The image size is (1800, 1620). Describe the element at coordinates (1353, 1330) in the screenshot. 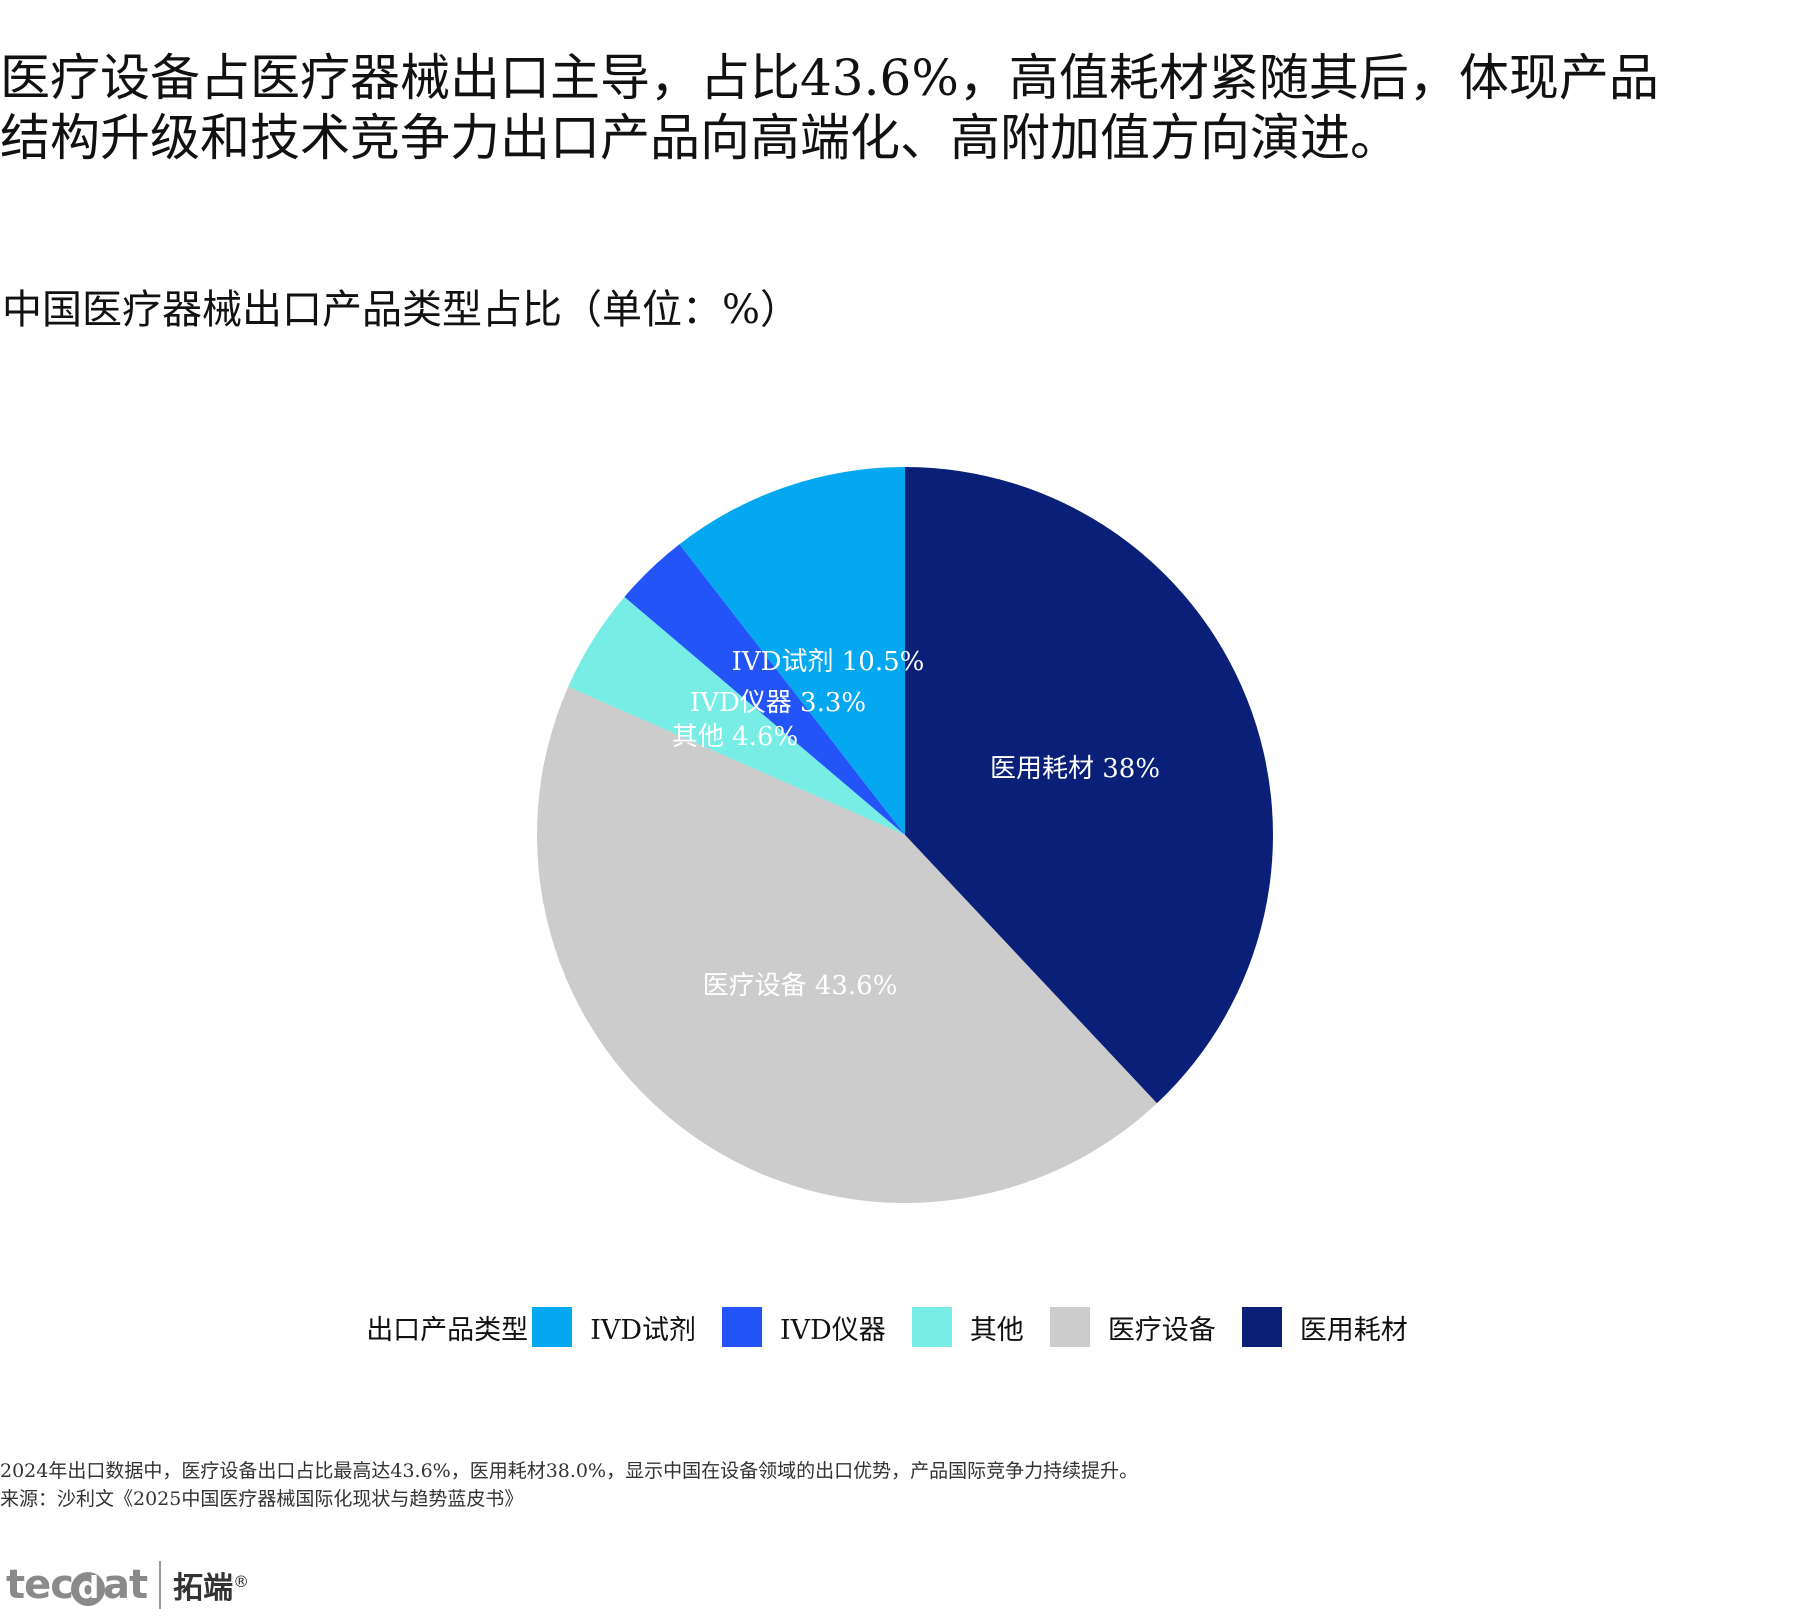

I see `legend-label-医用耗材: 医用耗材` at that location.